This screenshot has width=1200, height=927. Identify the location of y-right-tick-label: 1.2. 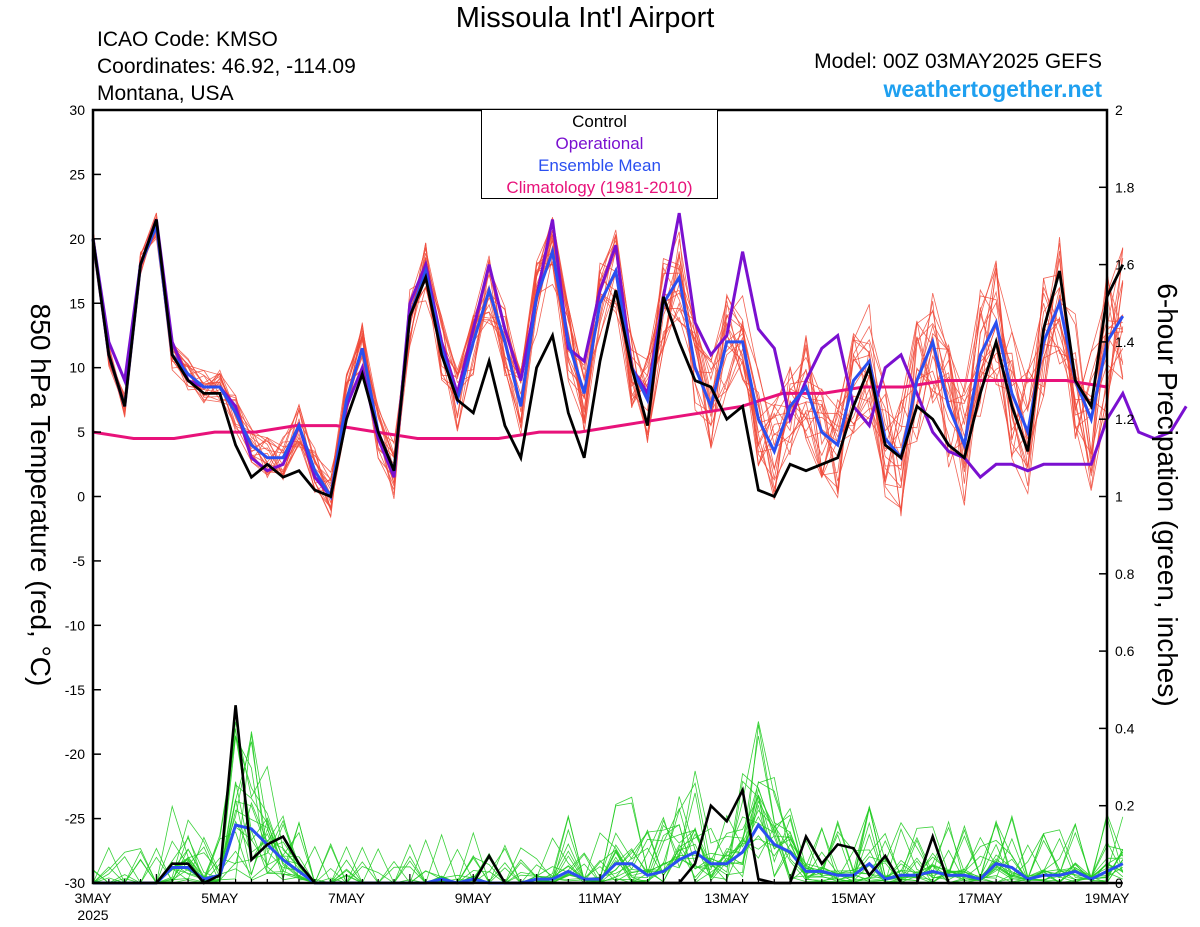
(1125, 419).